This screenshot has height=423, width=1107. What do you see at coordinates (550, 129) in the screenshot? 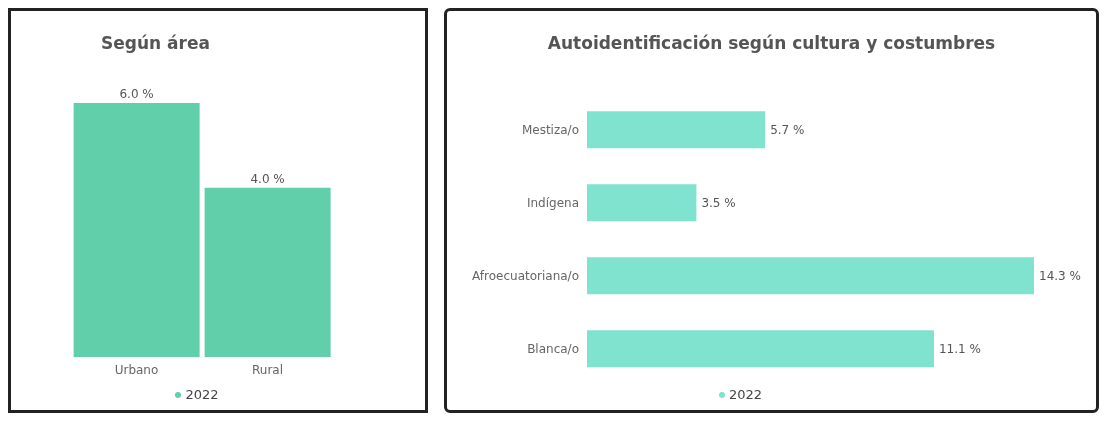
I see `y-tick-label: Mestiza/o` at bounding box center [550, 129].